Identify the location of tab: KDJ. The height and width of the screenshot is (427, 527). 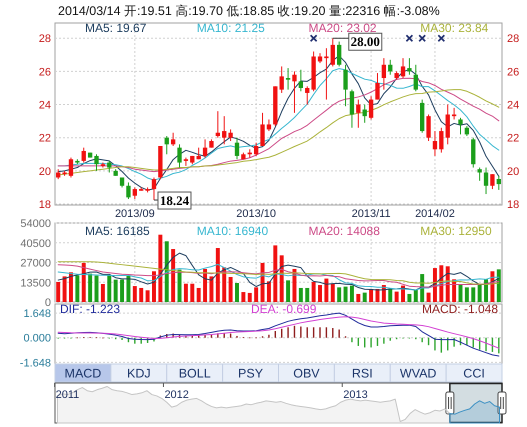
(139, 373).